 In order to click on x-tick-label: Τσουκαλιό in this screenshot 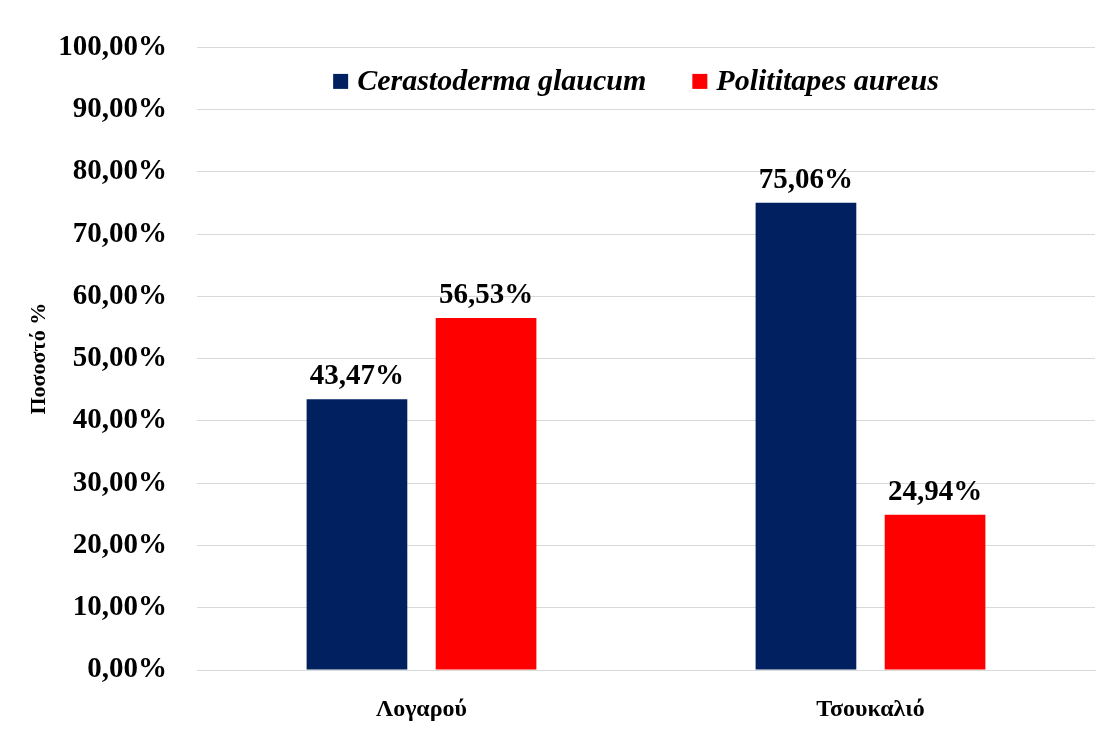, I will do `click(870, 707)`.